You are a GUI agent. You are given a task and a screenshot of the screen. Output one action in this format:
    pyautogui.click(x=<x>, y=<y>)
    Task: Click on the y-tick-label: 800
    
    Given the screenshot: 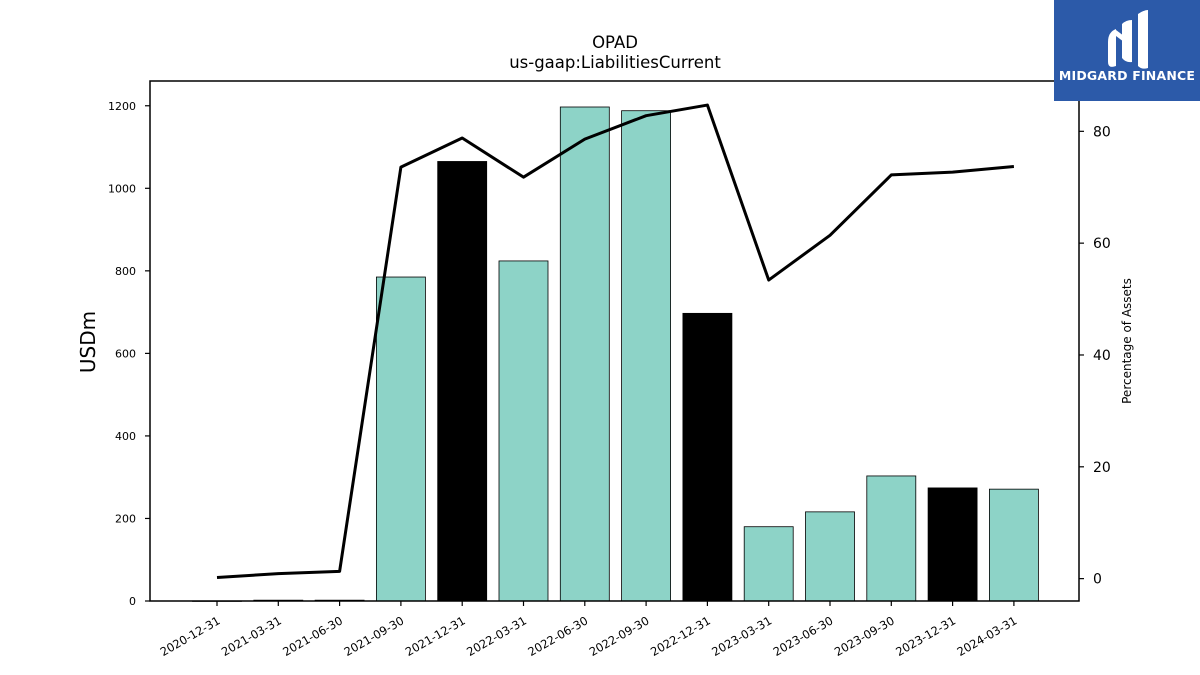 What is the action you would take?
    pyautogui.click(x=125, y=271)
    